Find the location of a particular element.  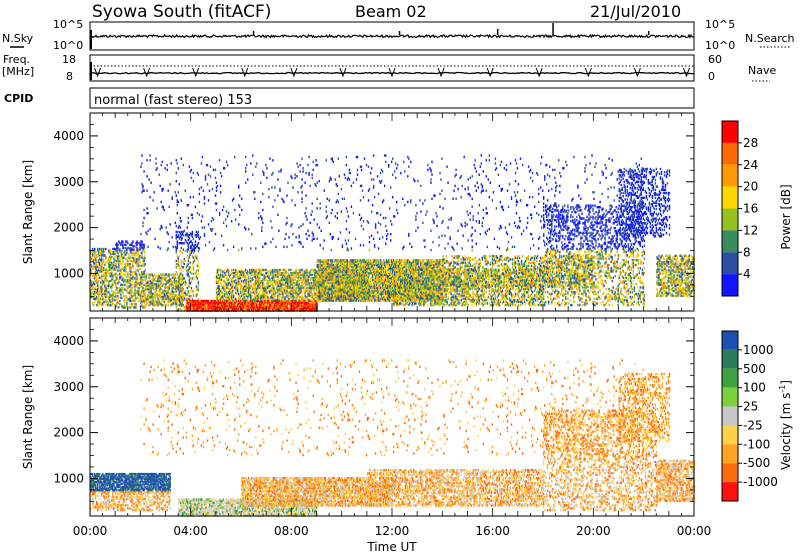

nsky-line is located at coordinates (392, 36).